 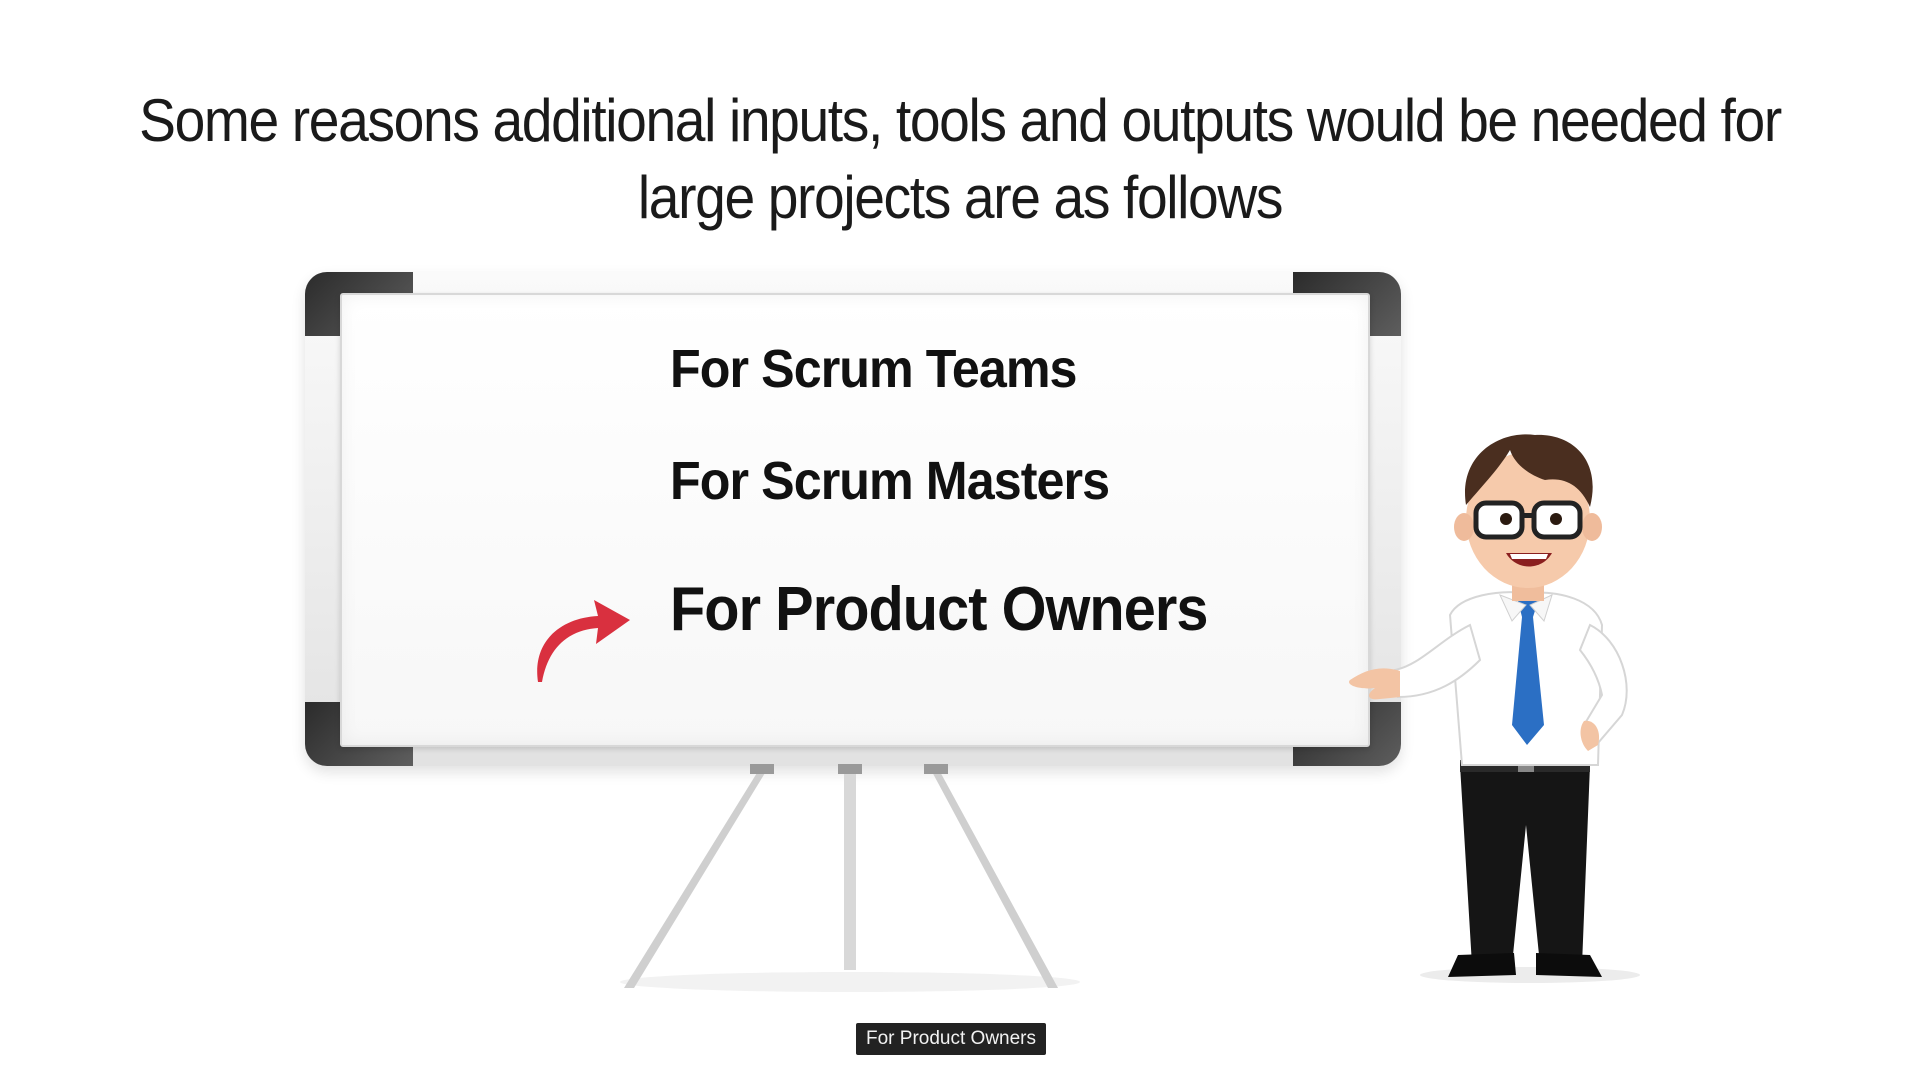 What do you see at coordinates (1494, 708) in the screenshot?
I see `presenter-character` at bounding box center [1494, 708].